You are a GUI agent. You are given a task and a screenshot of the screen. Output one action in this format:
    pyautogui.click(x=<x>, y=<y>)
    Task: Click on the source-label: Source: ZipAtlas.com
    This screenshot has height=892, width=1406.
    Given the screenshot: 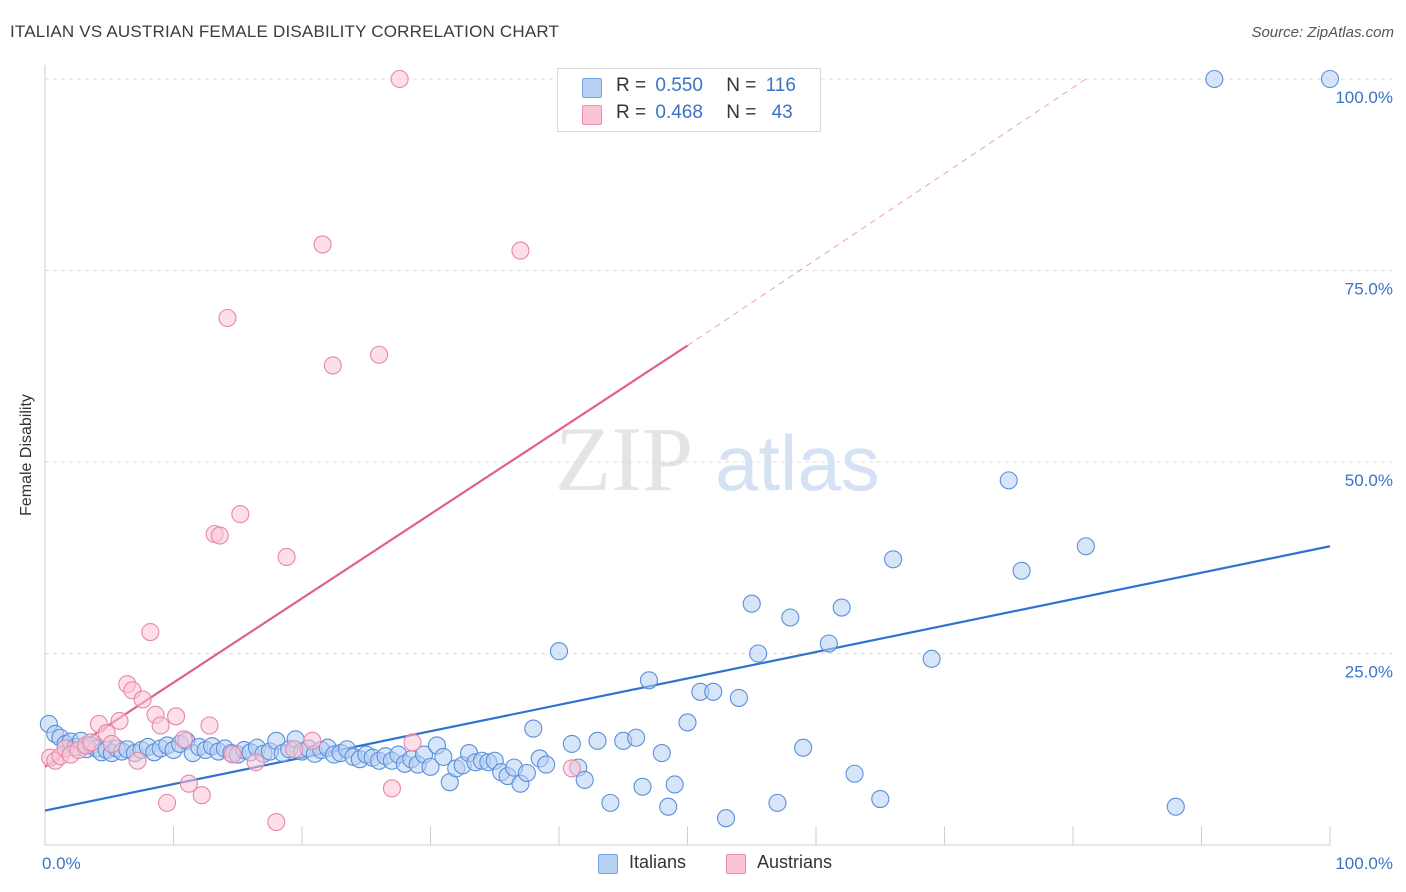 What is the action you would take?
    pyautogui.click(x=1322, y=32)
    